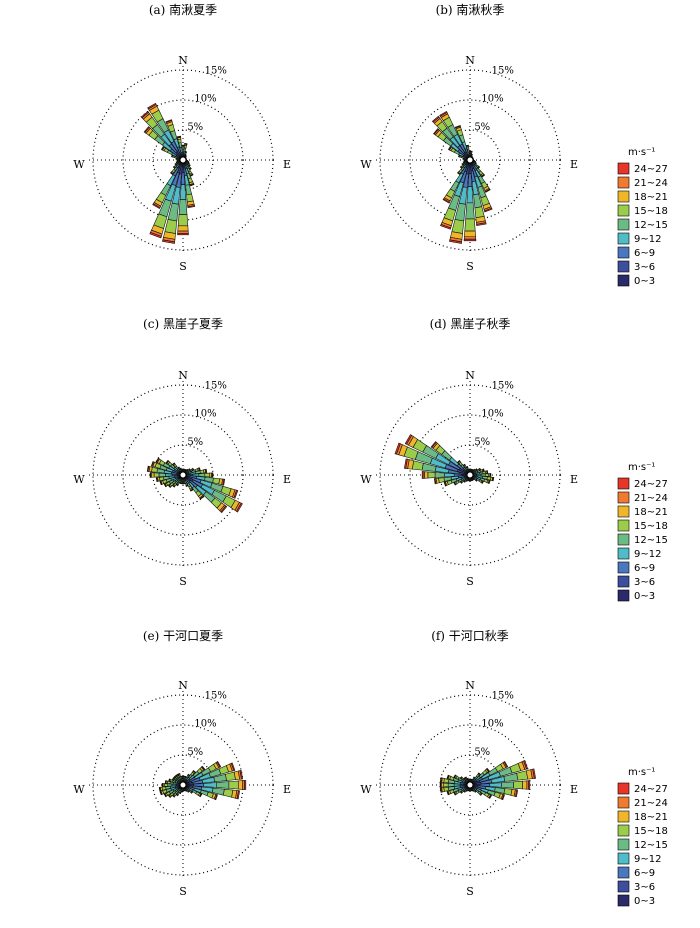 Image resolution: width=700 pixels, height=928 pixels. Describe the element at coordinates (470, 9) in the screenshot. I see `panel-title: (b) 南湫秋季` at that location.